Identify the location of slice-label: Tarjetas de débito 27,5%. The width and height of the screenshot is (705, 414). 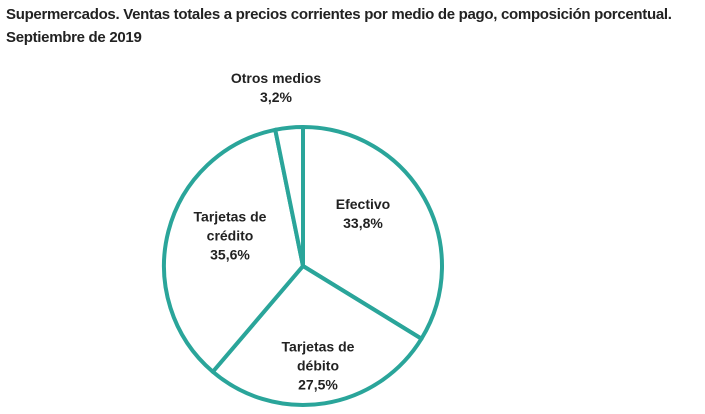
(318, 366).